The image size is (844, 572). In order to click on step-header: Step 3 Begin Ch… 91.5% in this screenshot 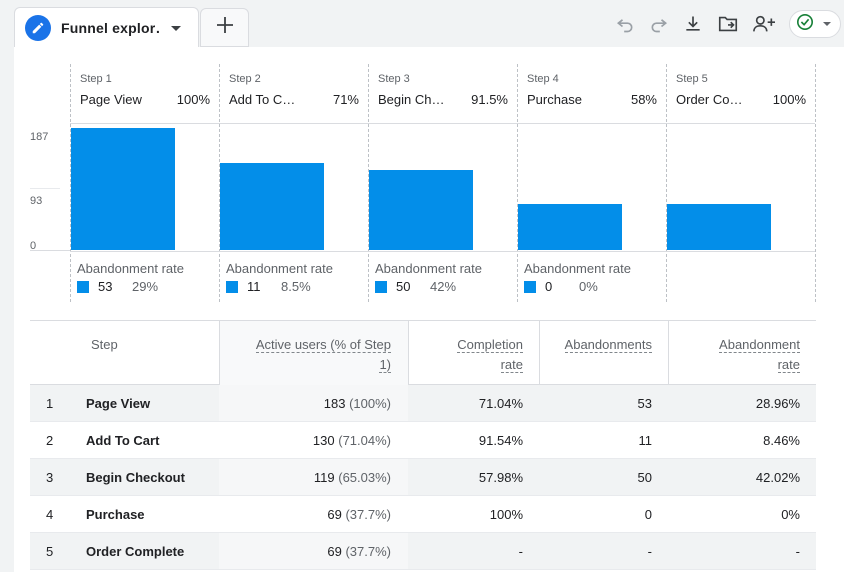, I will do `click(442, 94)`.